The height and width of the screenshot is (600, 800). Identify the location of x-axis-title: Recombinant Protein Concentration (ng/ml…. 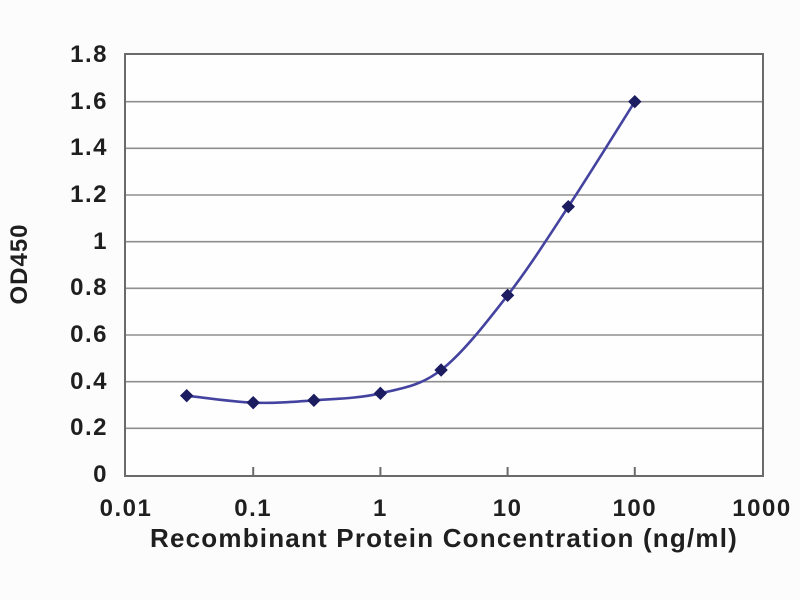
(444, 538).